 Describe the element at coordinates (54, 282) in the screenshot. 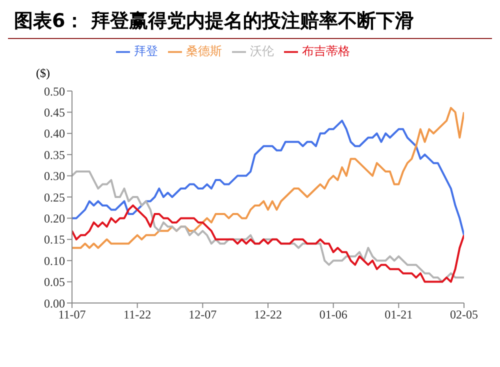

I see `y-tick-label: 0.05` at that location.